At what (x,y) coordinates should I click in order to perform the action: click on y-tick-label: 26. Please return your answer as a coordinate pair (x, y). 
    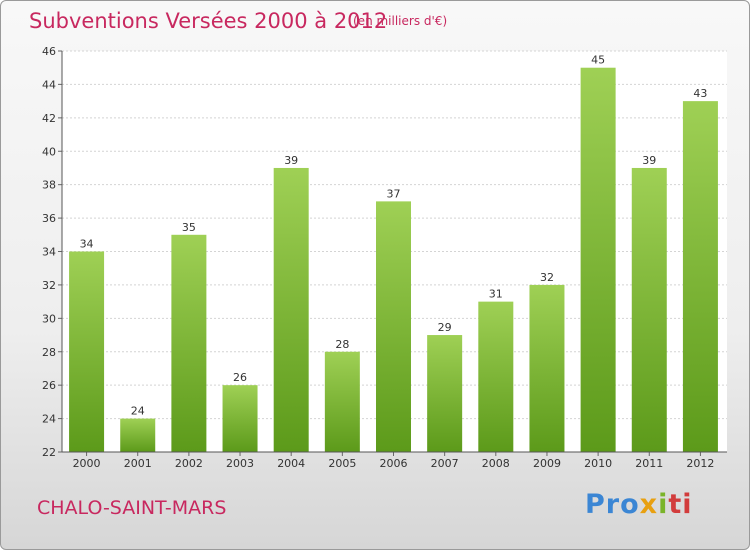
    Looking at the image, I should click on (49, 385).